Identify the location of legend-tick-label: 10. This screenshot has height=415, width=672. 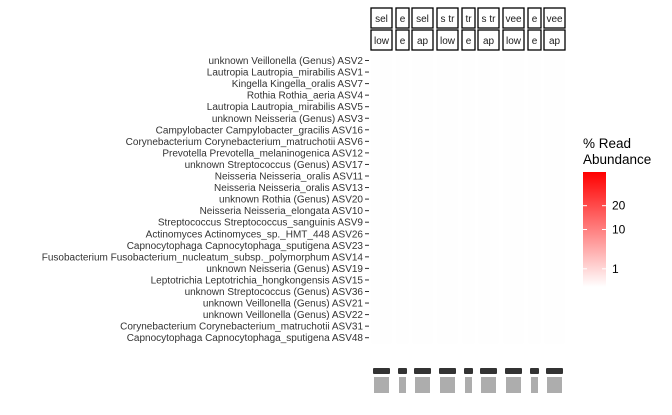
(619, 230).